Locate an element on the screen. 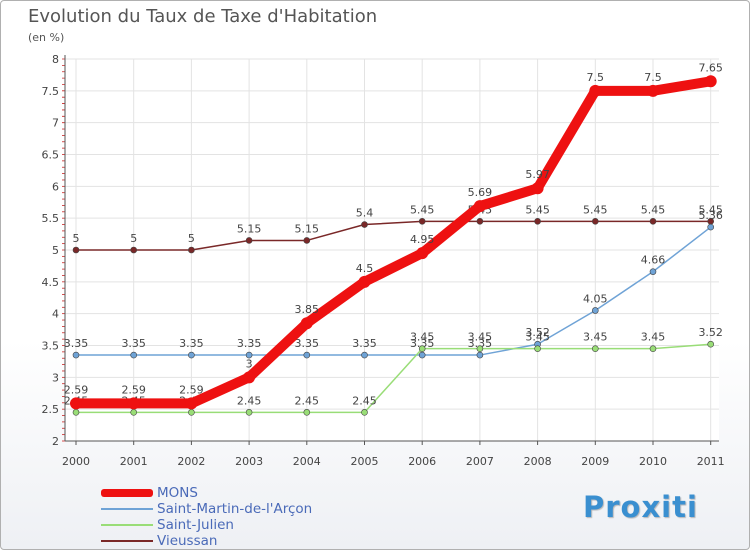 The image size is (750, 550). chart-unit-label: (en %) is located at coordinates (46, 37).